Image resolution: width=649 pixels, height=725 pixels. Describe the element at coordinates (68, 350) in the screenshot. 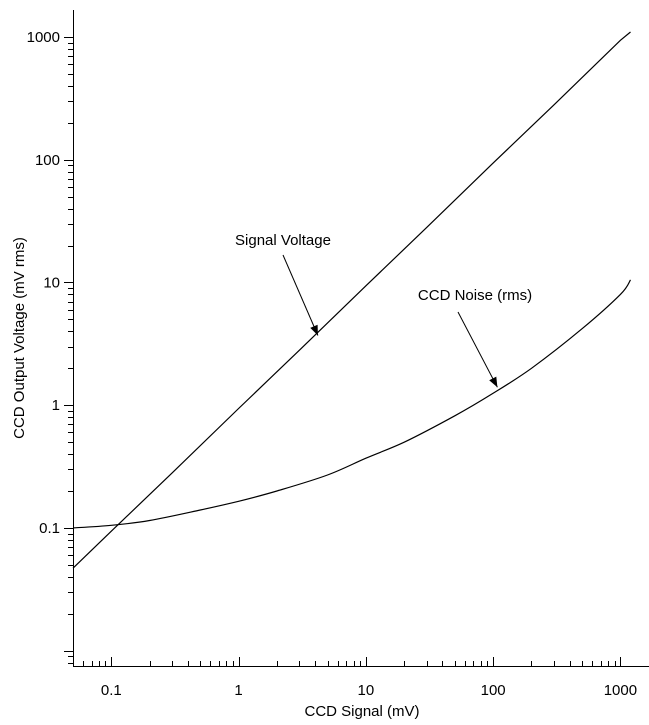

I see `y-ticks` at that location.